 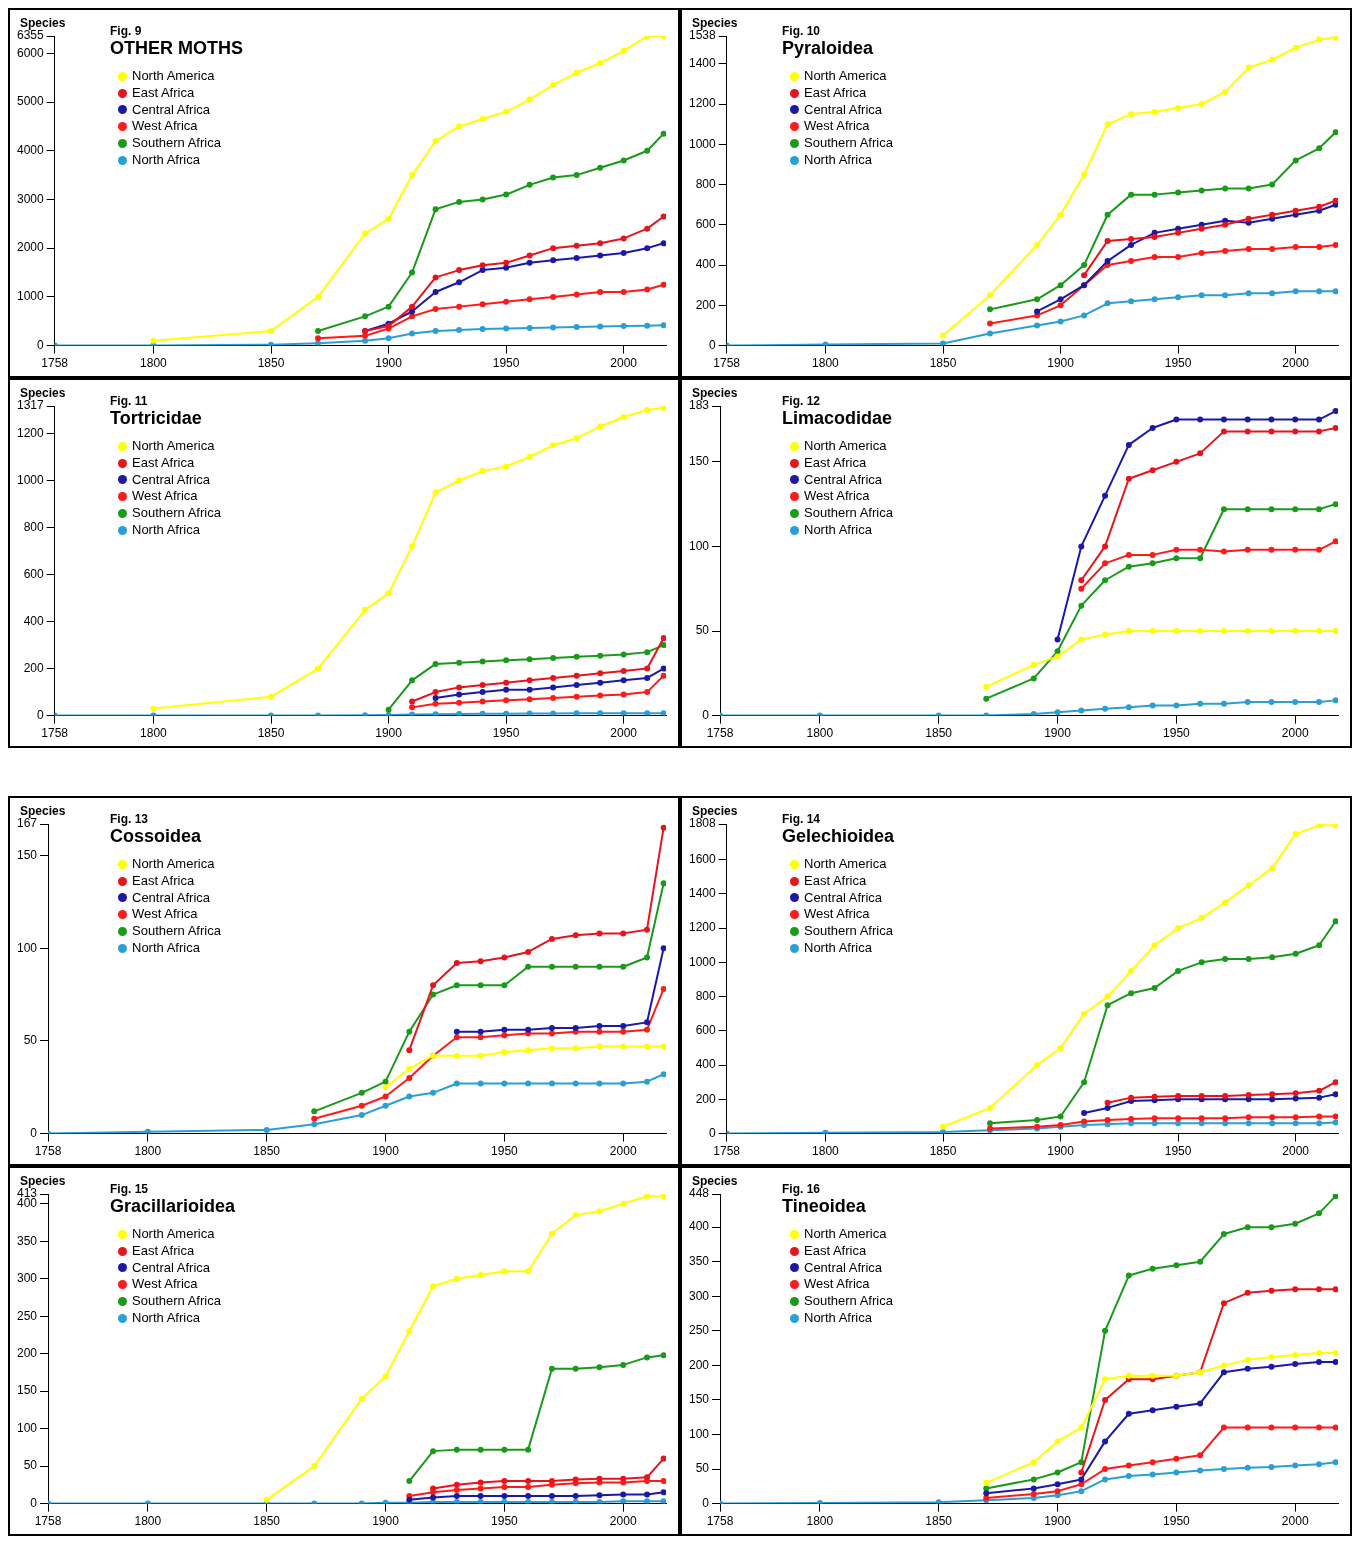 What do you see at coordinates (271, 733) in the screenshot?
I see `x-tick-label: 1850` at bounding box center [271, 733].